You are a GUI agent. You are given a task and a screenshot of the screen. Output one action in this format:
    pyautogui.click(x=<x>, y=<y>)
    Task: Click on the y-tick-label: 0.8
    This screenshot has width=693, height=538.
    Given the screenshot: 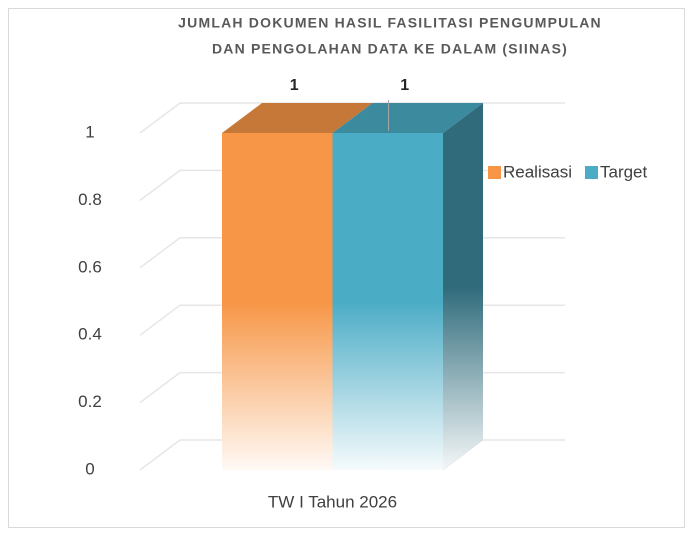 What is the action you would take?
    pyautogui.click(x=90, y=199)
    